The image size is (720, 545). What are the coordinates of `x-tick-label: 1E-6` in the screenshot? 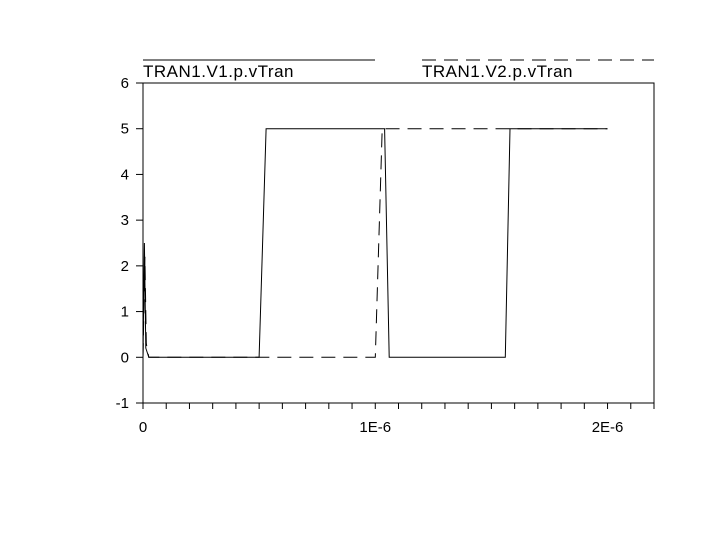 It's located at (375, 427).